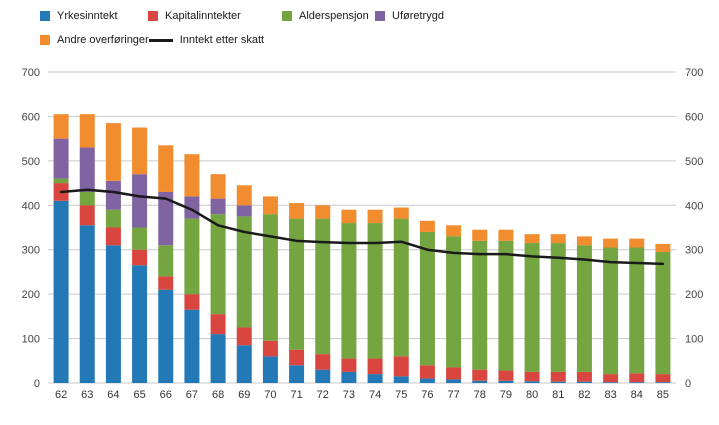  I want to click on x-axis-label: 78, so click(480, 395).